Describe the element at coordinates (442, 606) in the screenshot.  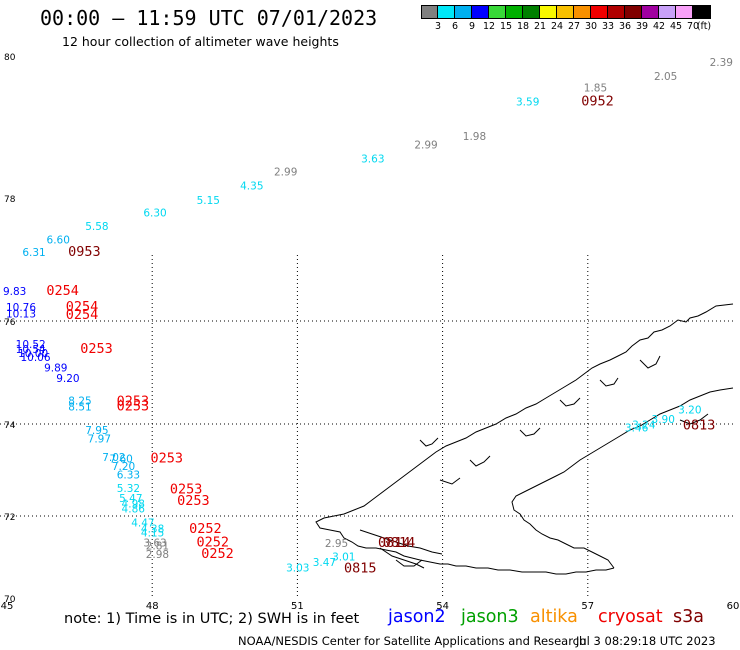
I see `lon-tick-label: 54` at that location.